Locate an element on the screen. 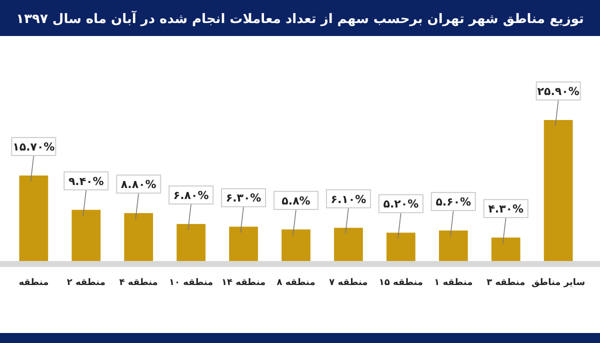 The image size is (600, 343). data-label: ۶.۸۰% is located at coordinates (191, 195).